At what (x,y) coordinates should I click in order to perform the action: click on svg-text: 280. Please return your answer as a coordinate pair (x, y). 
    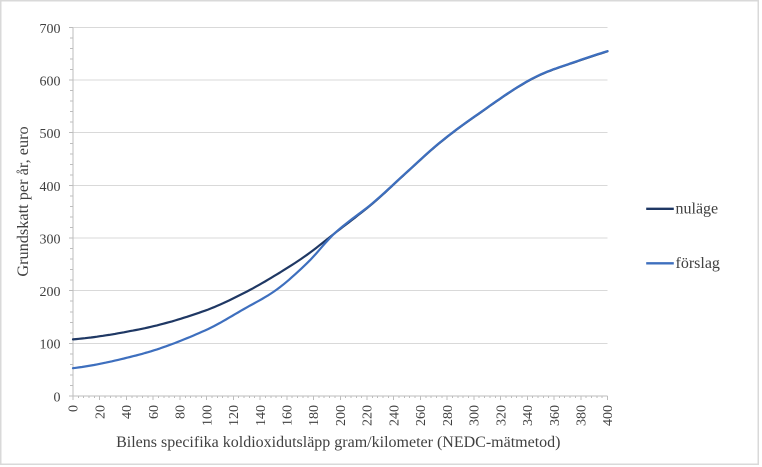
    Looking at the image, I should click on (448, 415).